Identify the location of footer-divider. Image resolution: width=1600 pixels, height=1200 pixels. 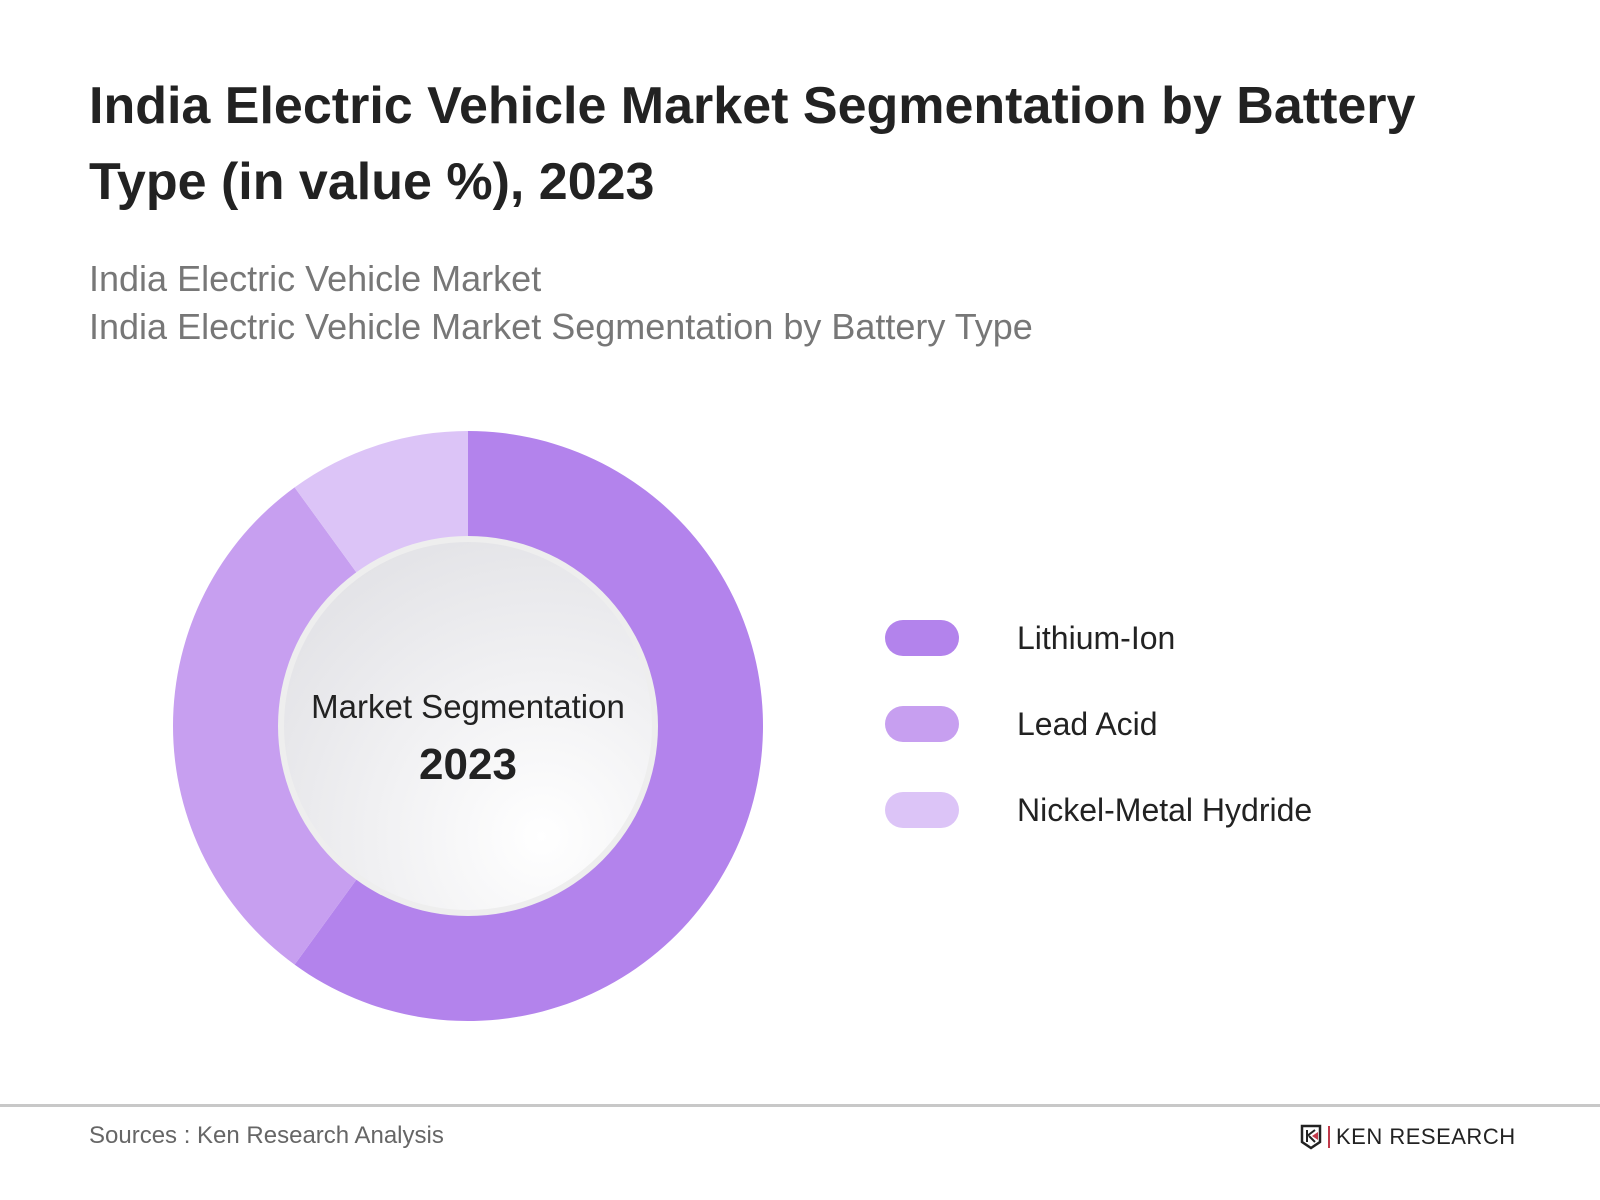
(800, 1105).